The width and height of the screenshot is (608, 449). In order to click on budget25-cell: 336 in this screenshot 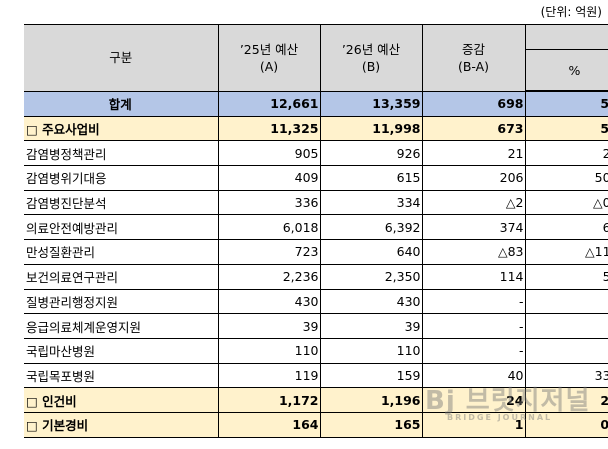, I will do `click(269, 202)`.